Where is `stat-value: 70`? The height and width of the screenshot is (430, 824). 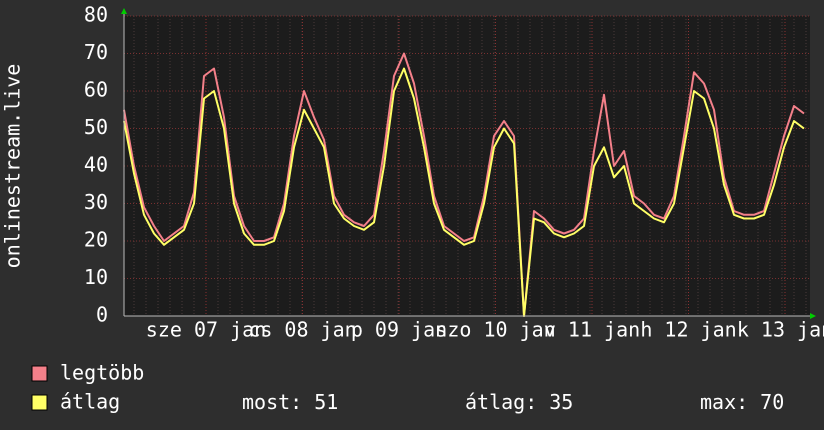 stat-value: 70 is located at coordinates (772, 402).